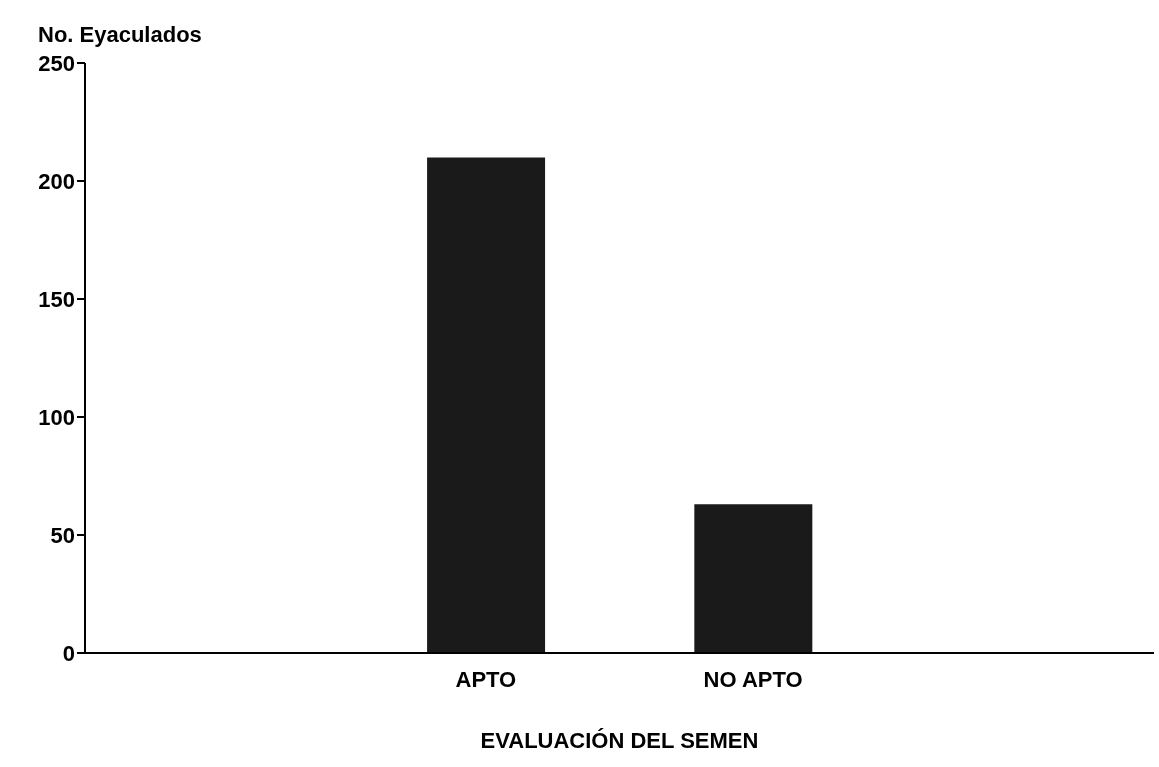 The height and width of the screenshot is (767, 1159). Describe the element at coordinates (56, 63) in the screenshot. I see `y-tick-label: 250` at that location.